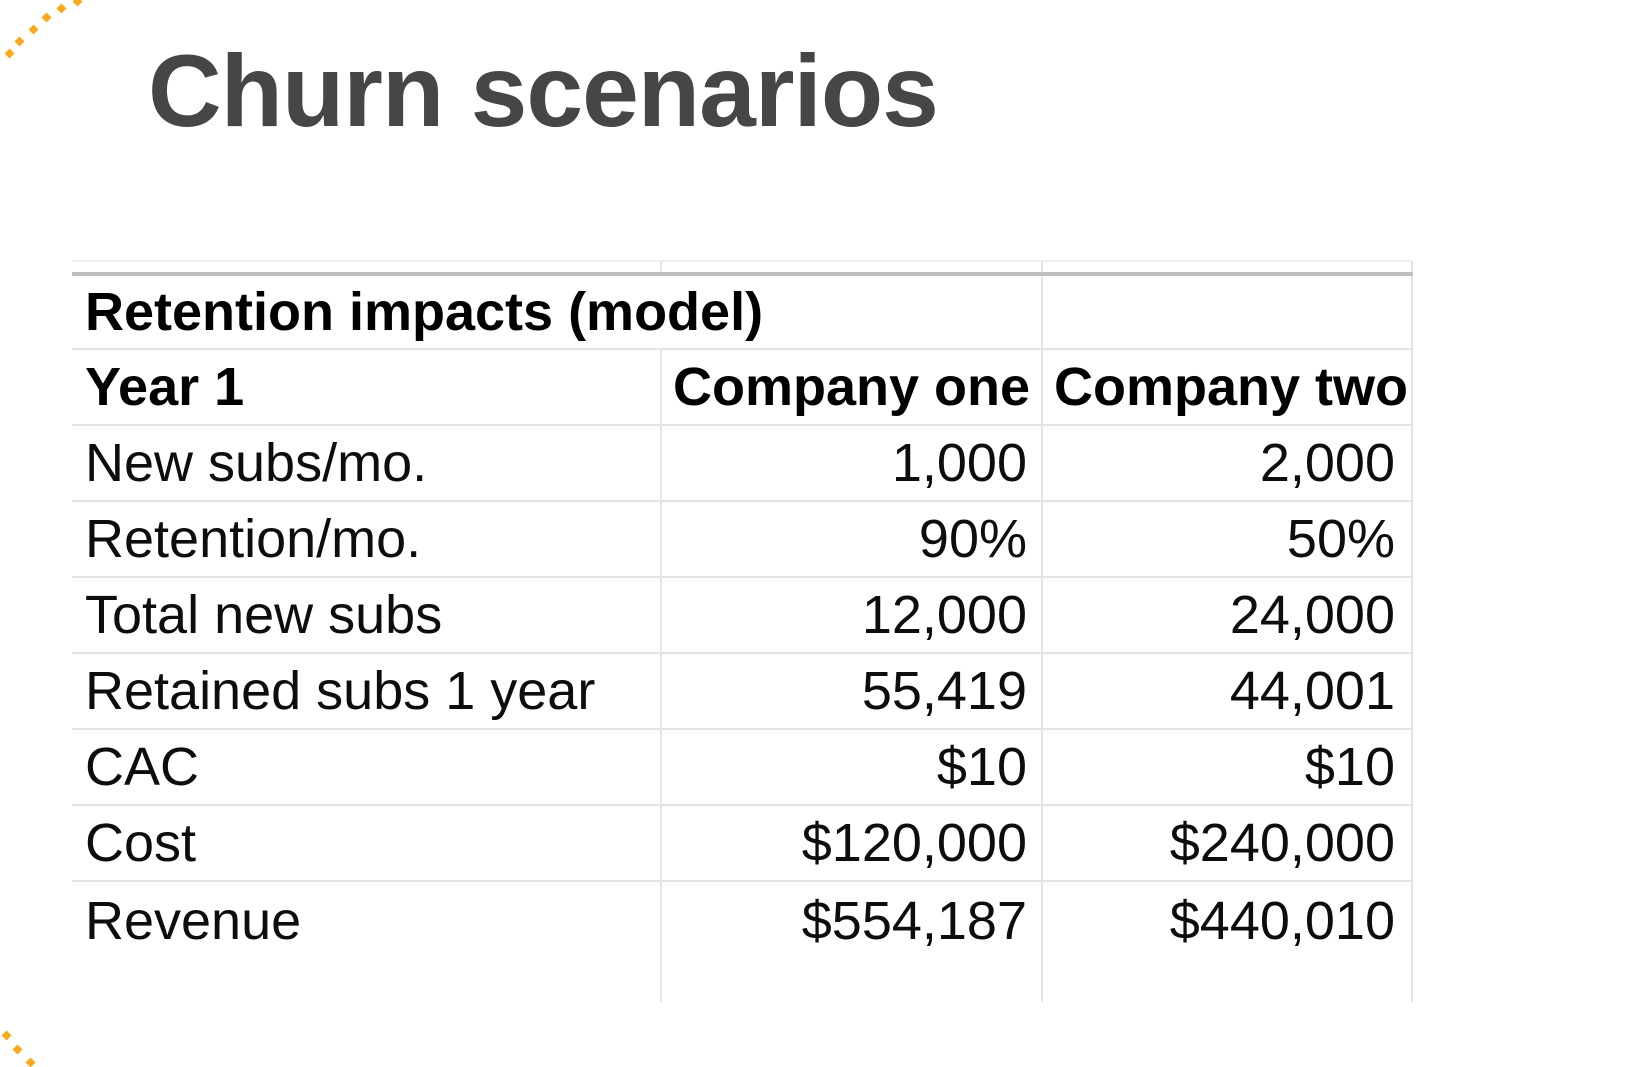 Image resolution: width=1646 pixels, height=1067 pixels. What do you see at coordinates (367, 615) in the screenshot?
I see `row-label: Total new subs` at bounding box center [367, 615].